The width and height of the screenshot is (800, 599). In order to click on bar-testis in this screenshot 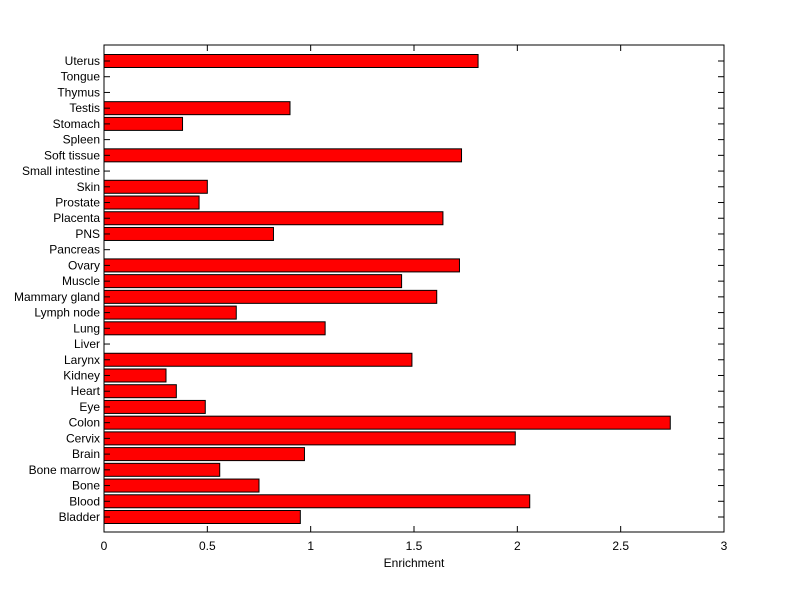, I will do `click(197, 108)`.